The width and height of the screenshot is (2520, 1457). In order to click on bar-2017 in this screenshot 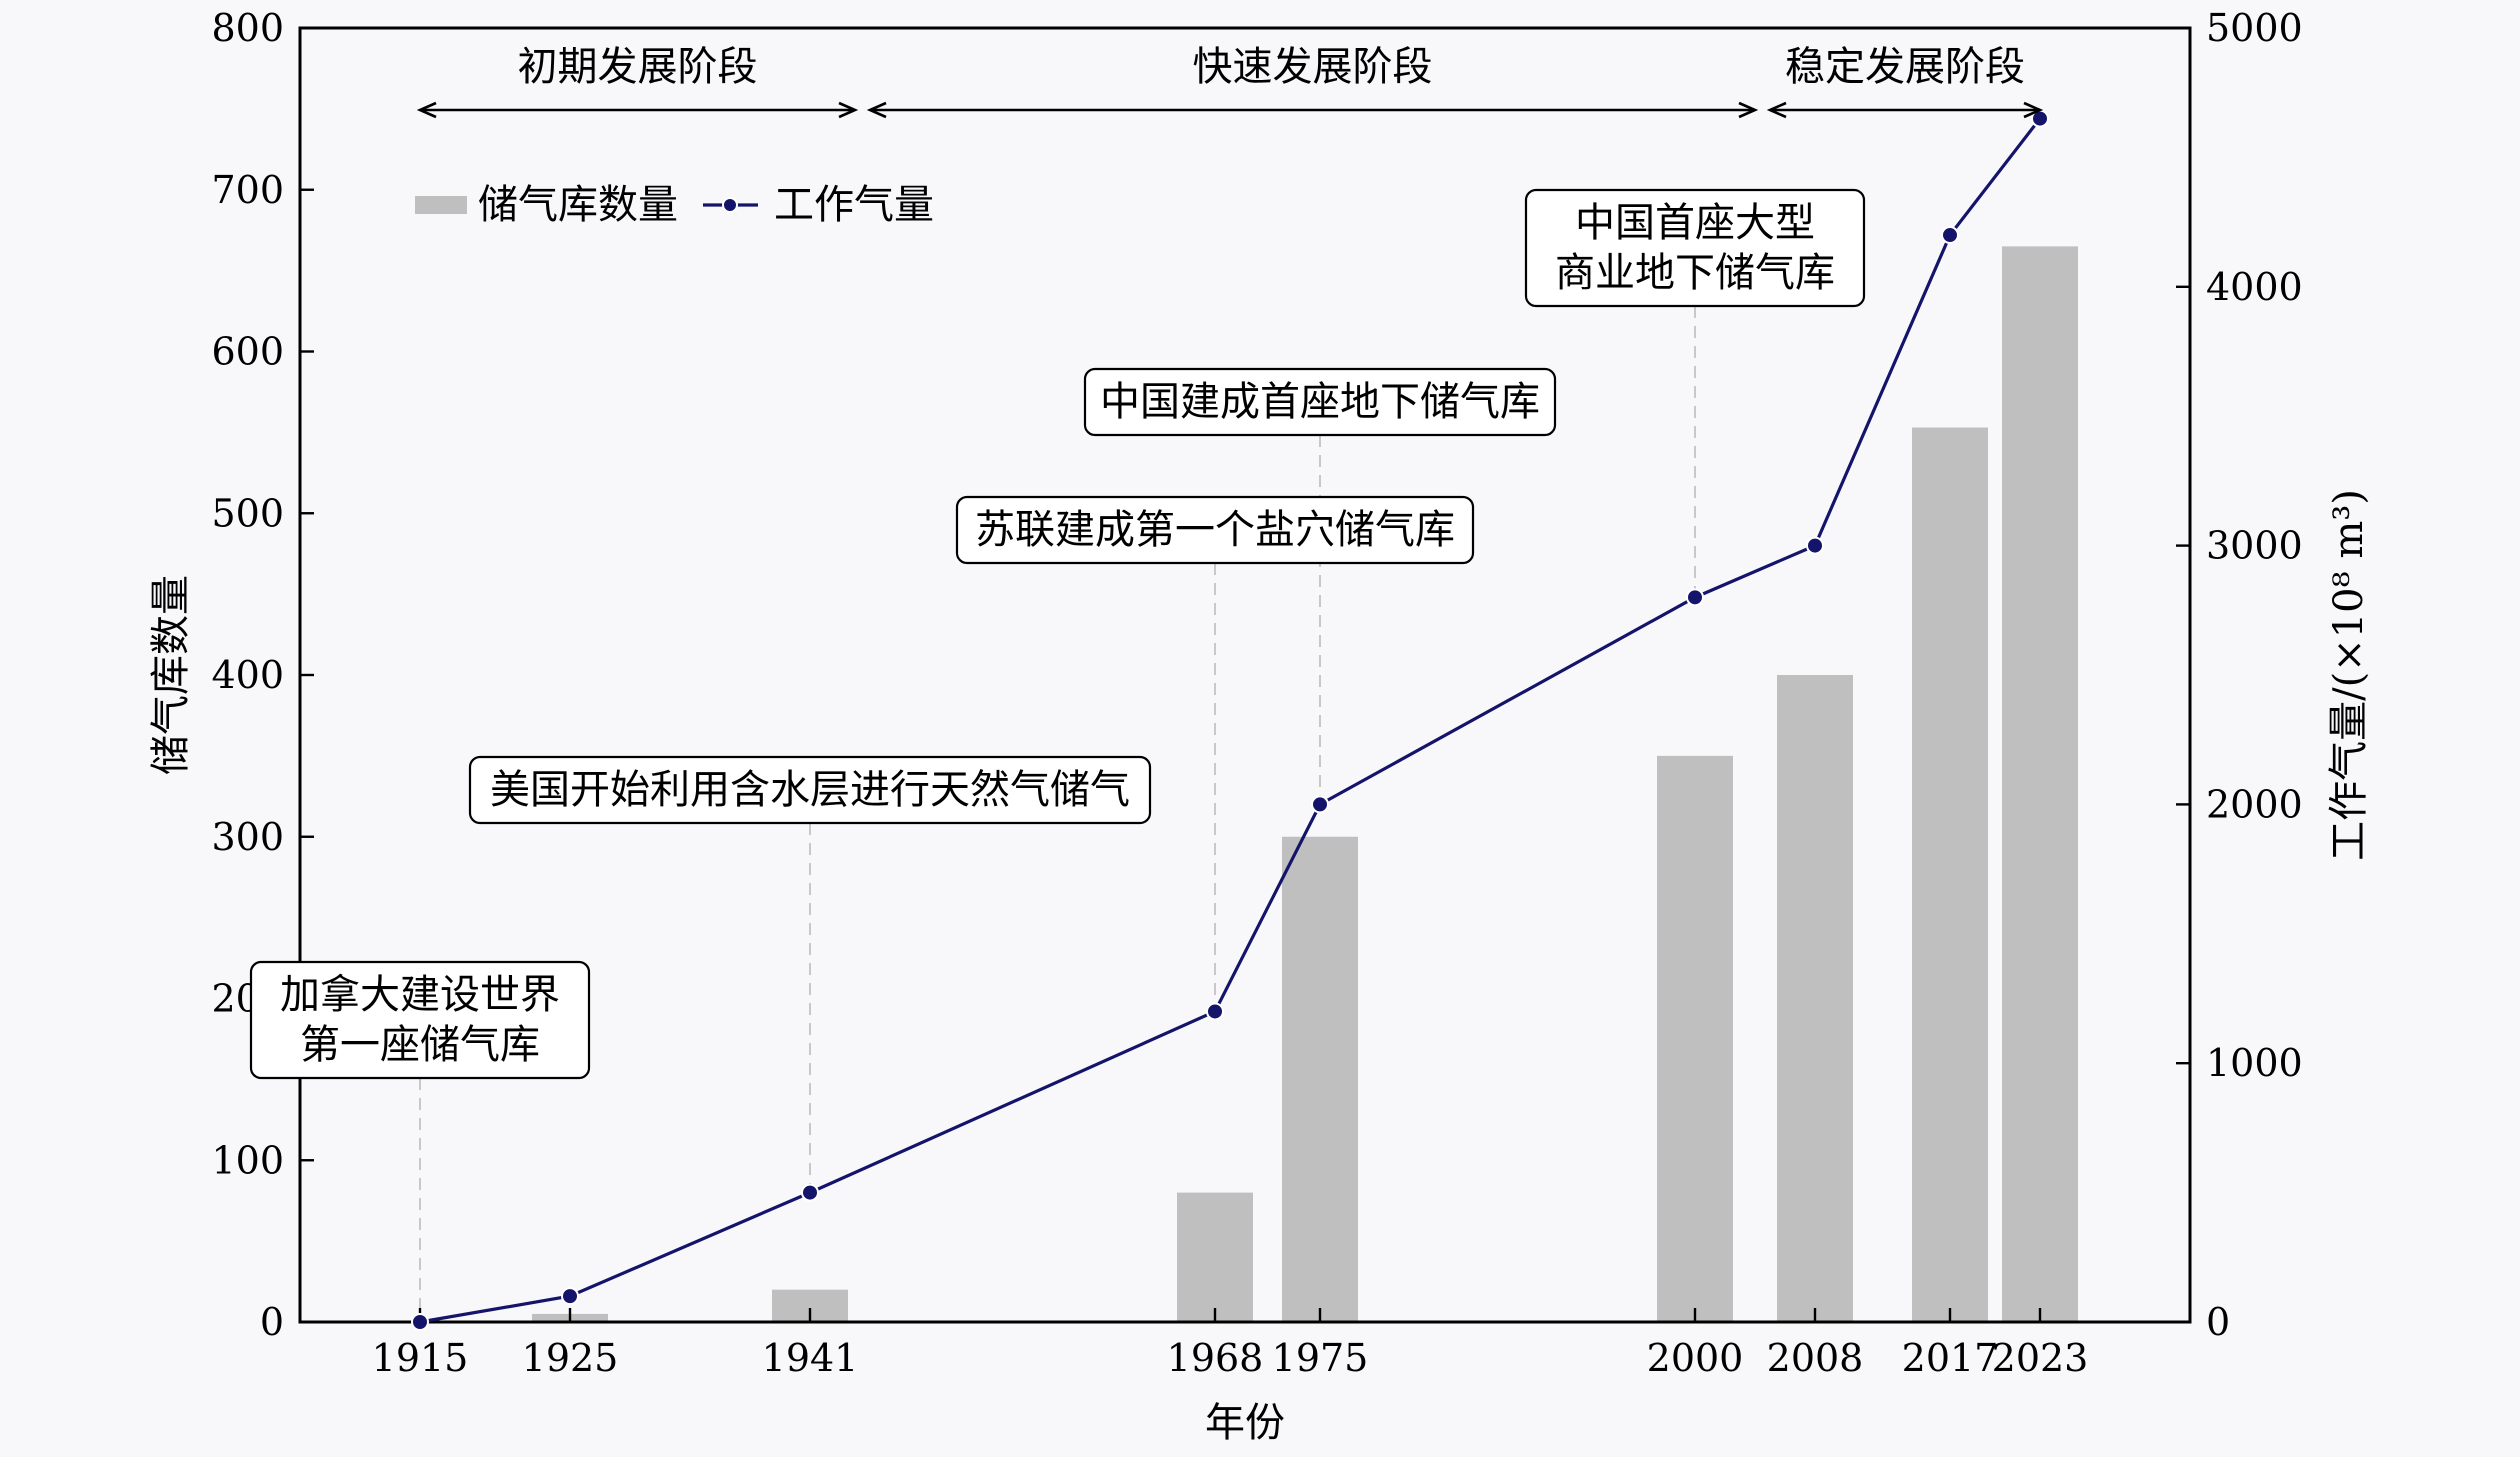, I will do `click(1950, 875)`.